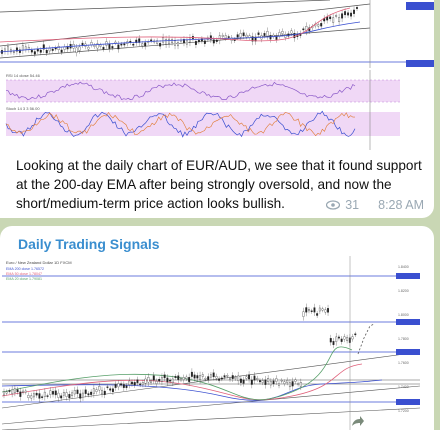  I want to click on price-axis-label: 1.7400, so click(403, 387).